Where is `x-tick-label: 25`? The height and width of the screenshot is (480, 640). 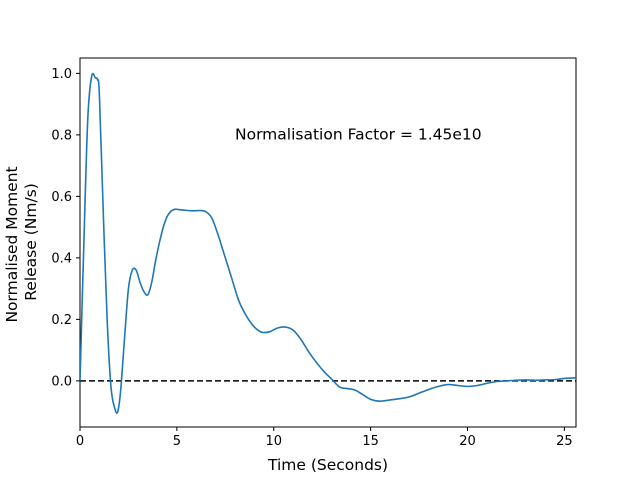 x-tick-label: 25 is located at coordinates (564, 441).